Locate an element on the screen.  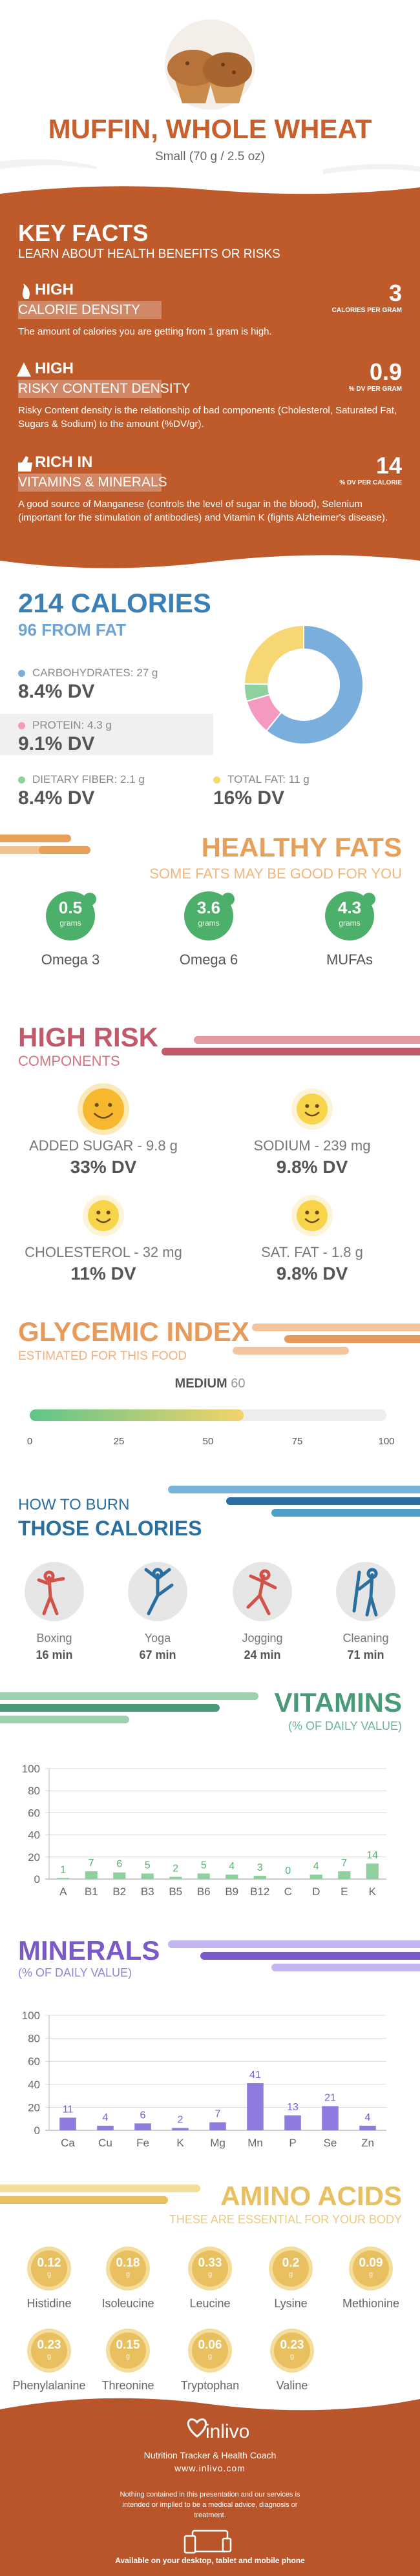
fact-name: VITAMINS & MINERALS is located at coordinates (92, 482).